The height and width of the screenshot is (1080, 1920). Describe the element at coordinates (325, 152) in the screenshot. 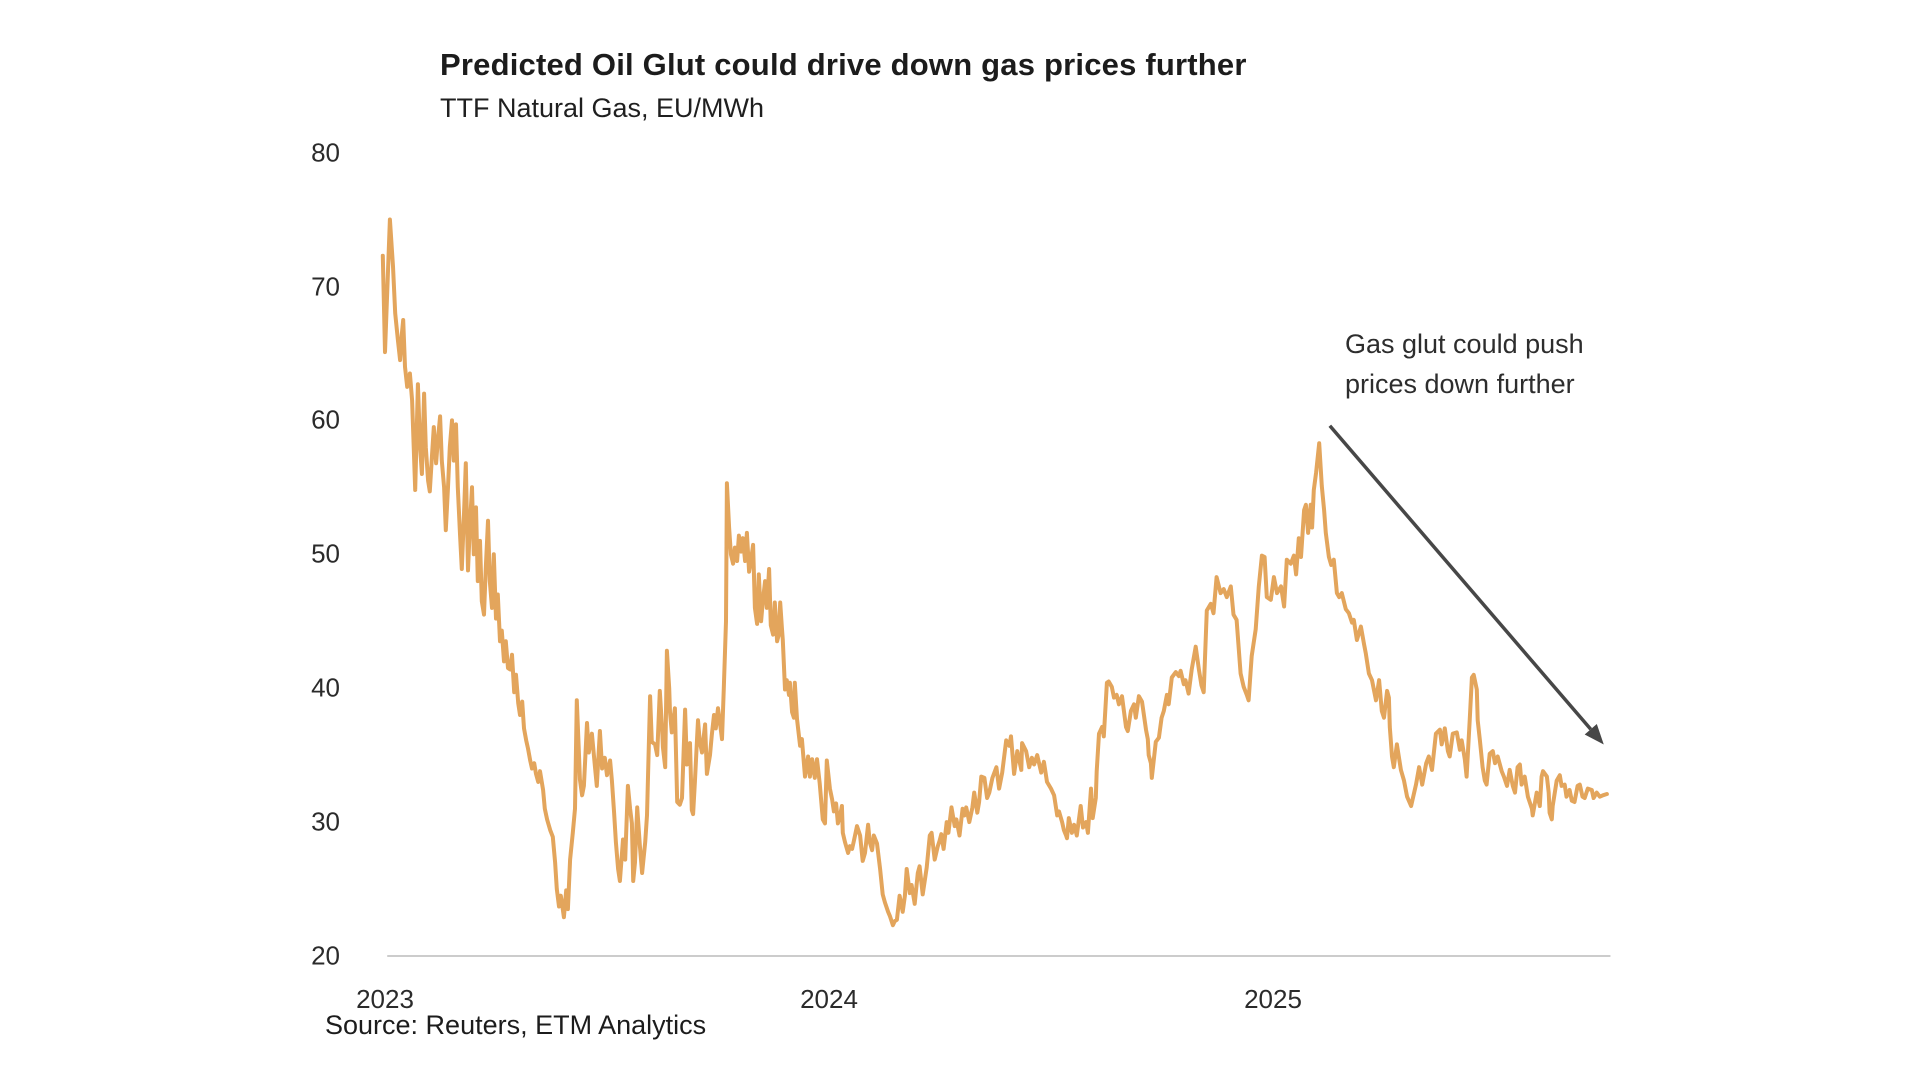

I see `y-axis-tick-label: 80` at that location.